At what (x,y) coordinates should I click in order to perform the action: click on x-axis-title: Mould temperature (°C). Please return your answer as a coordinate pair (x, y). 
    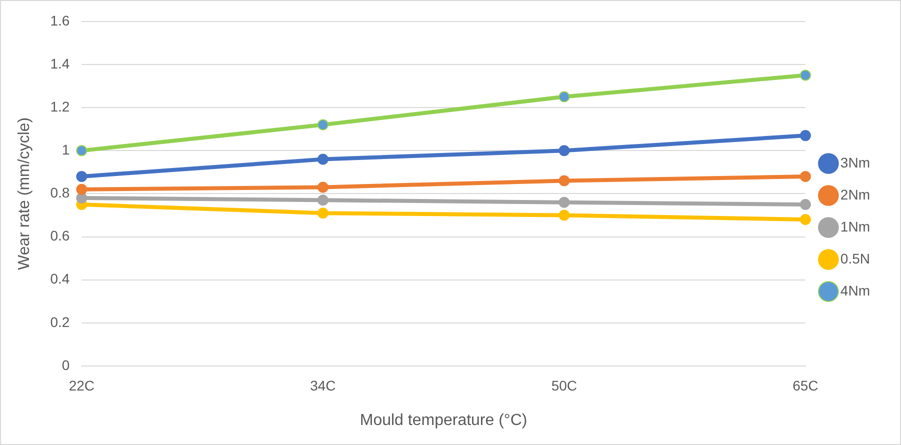
    Looking at the image, I should click on (444, 420).